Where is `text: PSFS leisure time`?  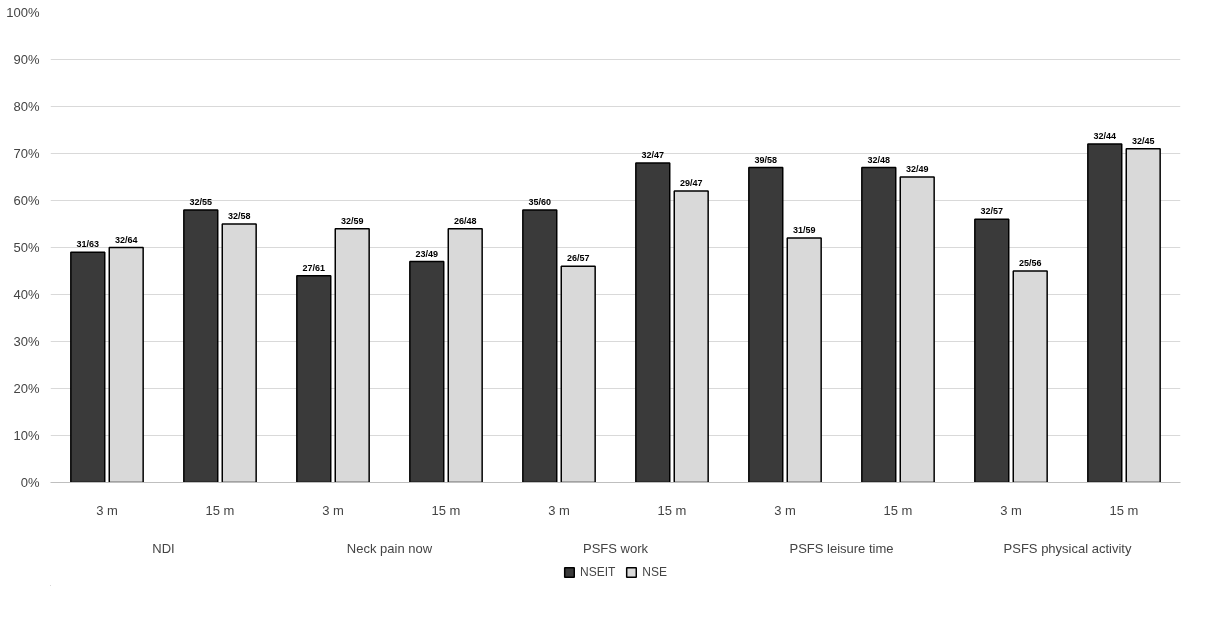
text: PSFS leisure time is located at coordinates (841, 548).